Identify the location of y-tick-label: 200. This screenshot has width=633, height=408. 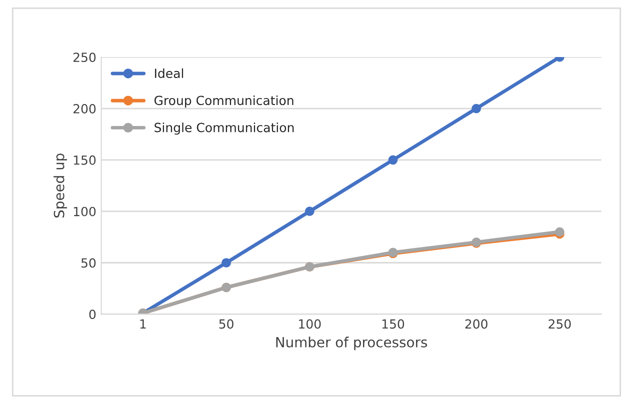
(84, 109).